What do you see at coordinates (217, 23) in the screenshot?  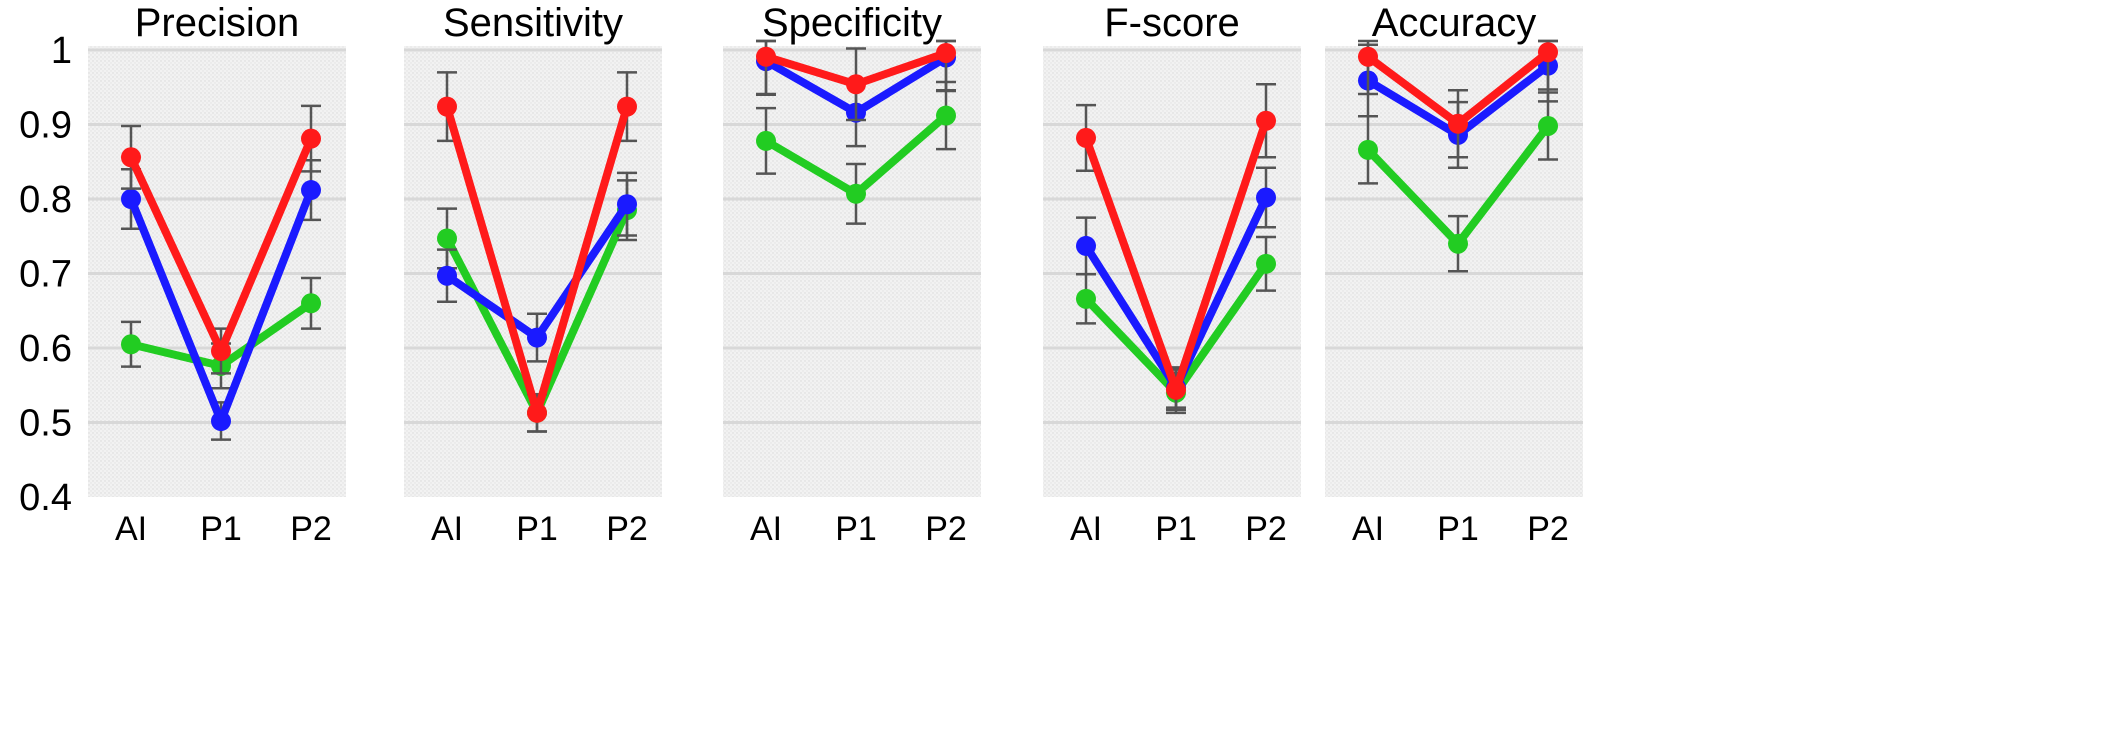 I see `panel-title: Precision` at bounding box center [217, 23].